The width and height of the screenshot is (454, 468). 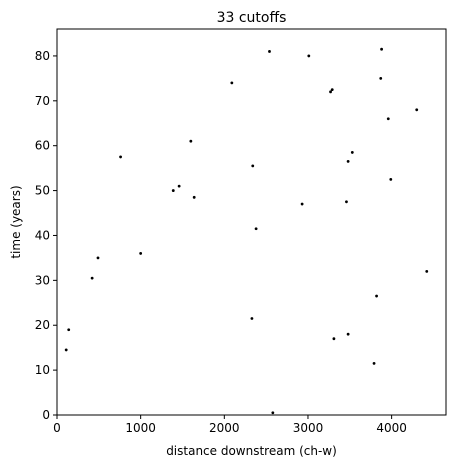 I want to click on x-tick-label: 0, so click(x=57, y=428).